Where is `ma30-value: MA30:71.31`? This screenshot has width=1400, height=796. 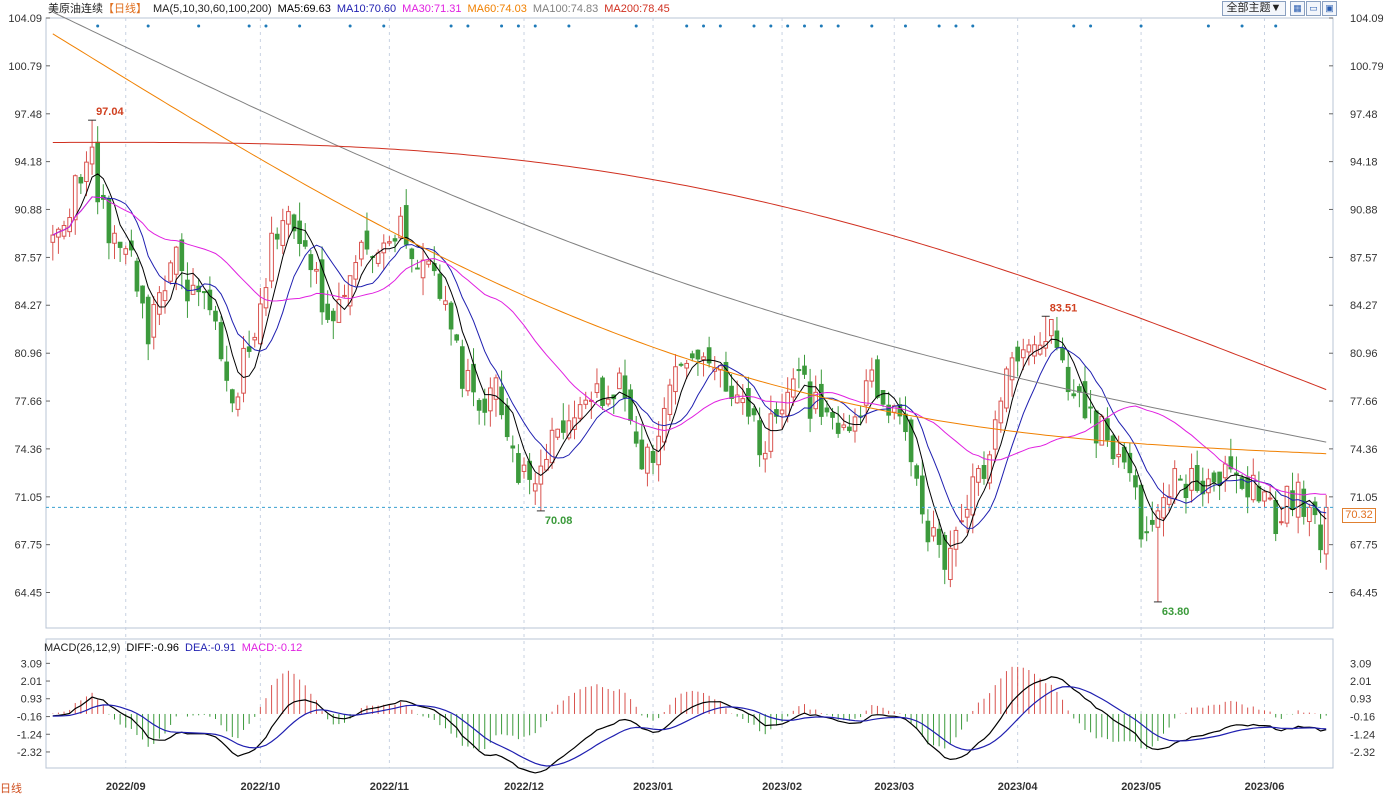
ma30-value: MA30:71.31 is located at coordinates (432, 9).